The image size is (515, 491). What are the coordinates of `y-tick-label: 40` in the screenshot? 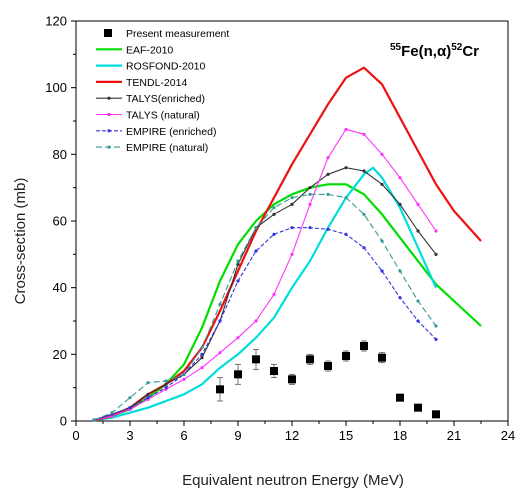 It's located at (60, 287).